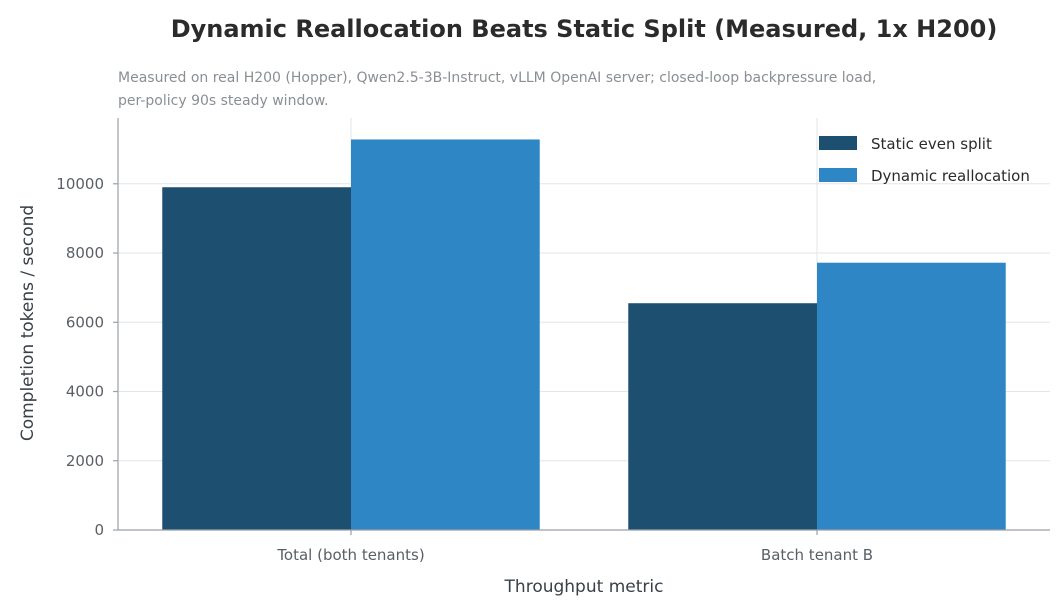  I want to click on chart-subtitle-line-2: per-policy 90s steady window., so click(223, 101).